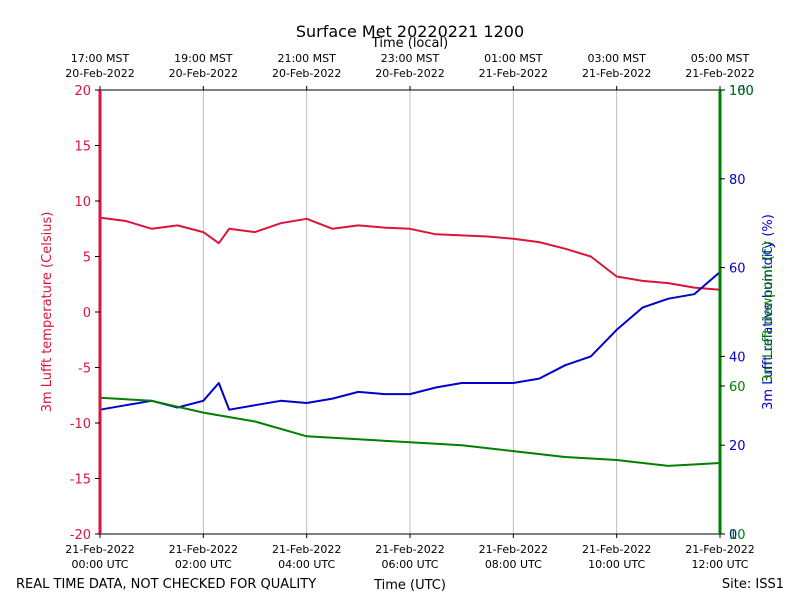  Describe the element at coordinates (737, 357) in the screenshot. I see `y-tick-label-rh: 40` at that location.